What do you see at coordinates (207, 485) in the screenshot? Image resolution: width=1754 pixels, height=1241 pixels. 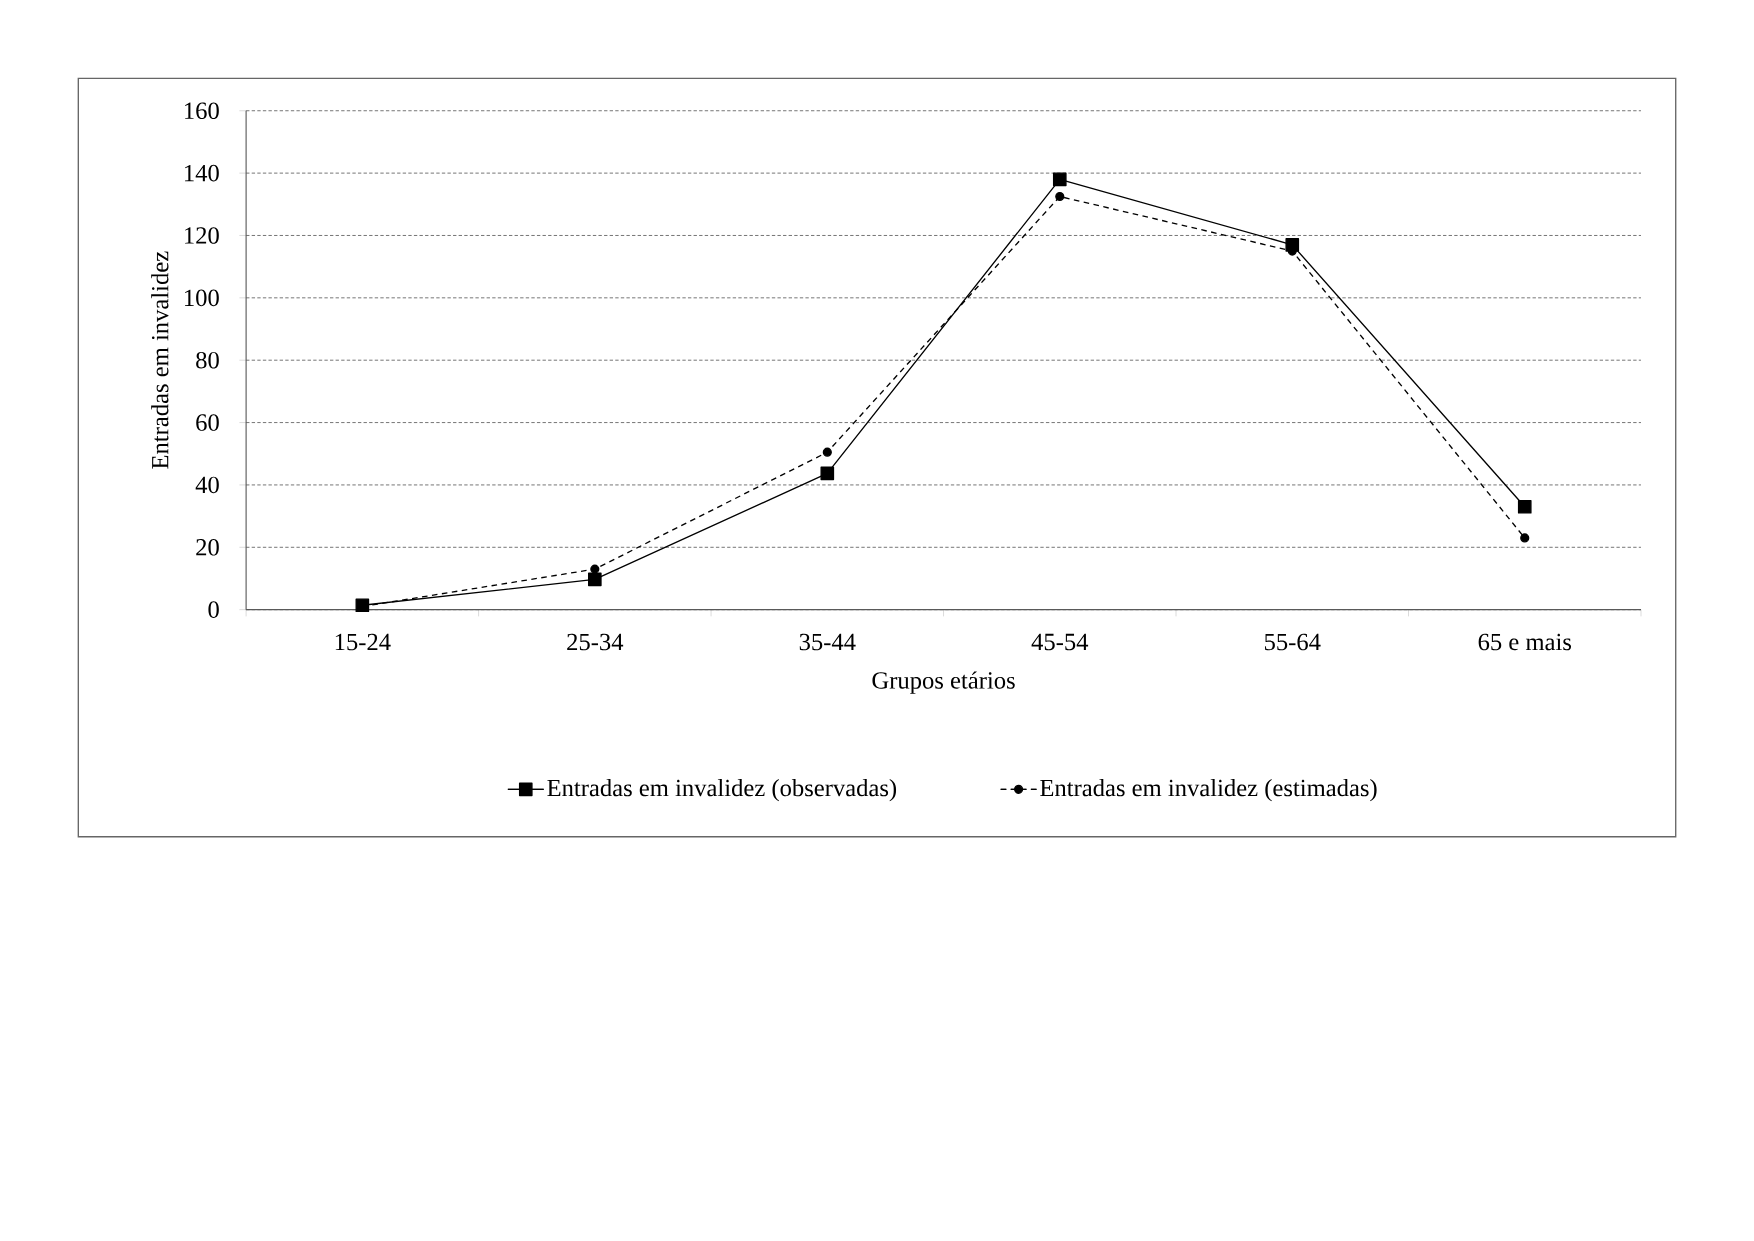 I see `y-tick-label: 40` at bounding box center [207, 485].